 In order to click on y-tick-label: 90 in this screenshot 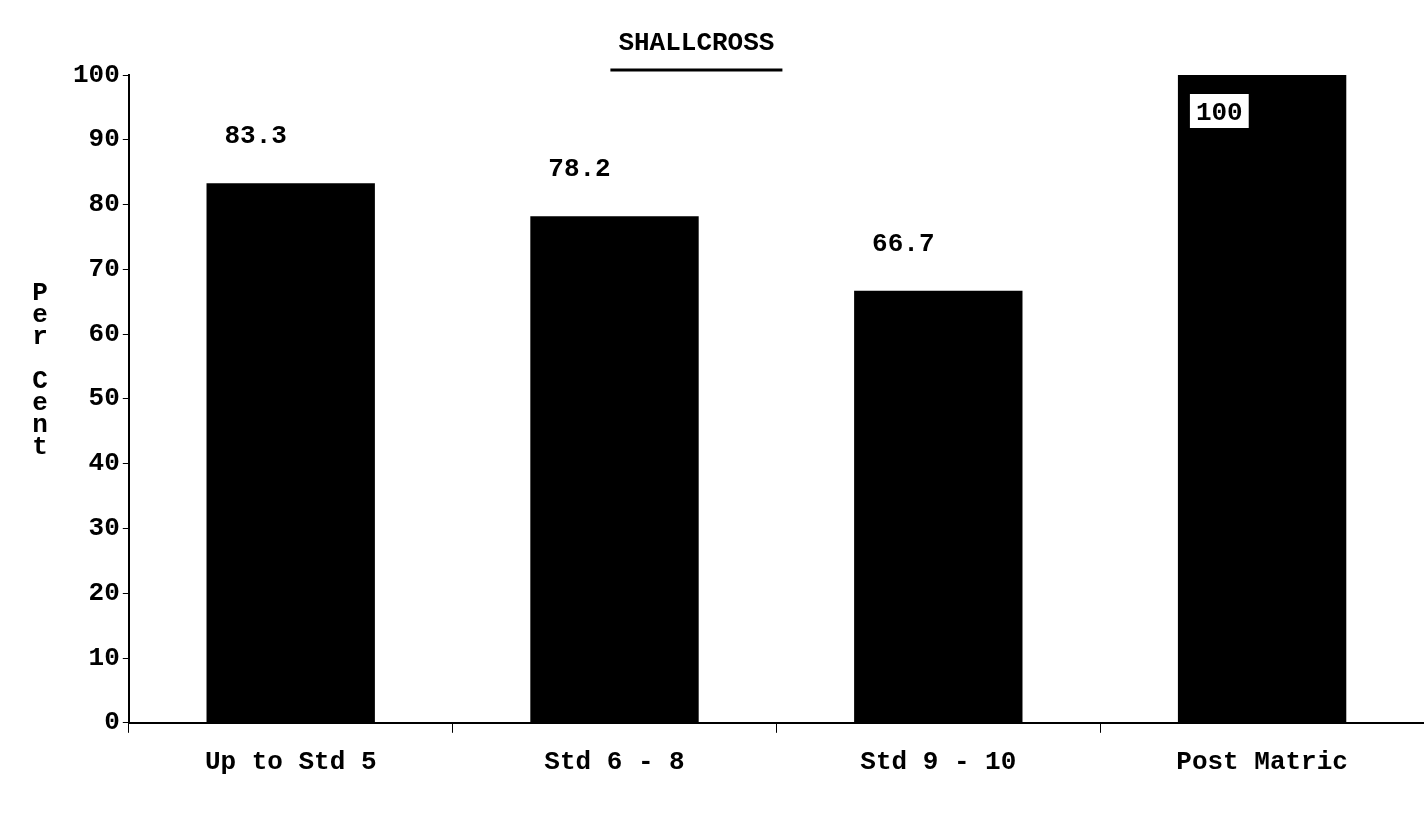, I will do `click(104, 139)`.